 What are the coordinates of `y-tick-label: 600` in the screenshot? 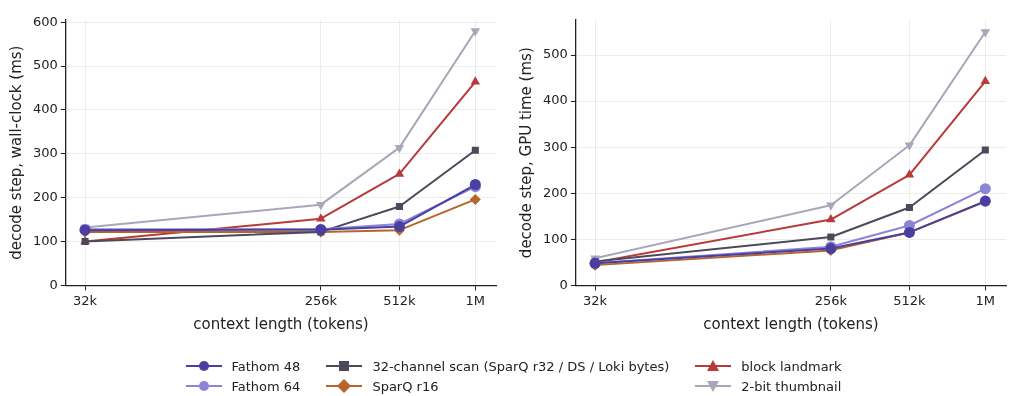 It's located at (45, 21).